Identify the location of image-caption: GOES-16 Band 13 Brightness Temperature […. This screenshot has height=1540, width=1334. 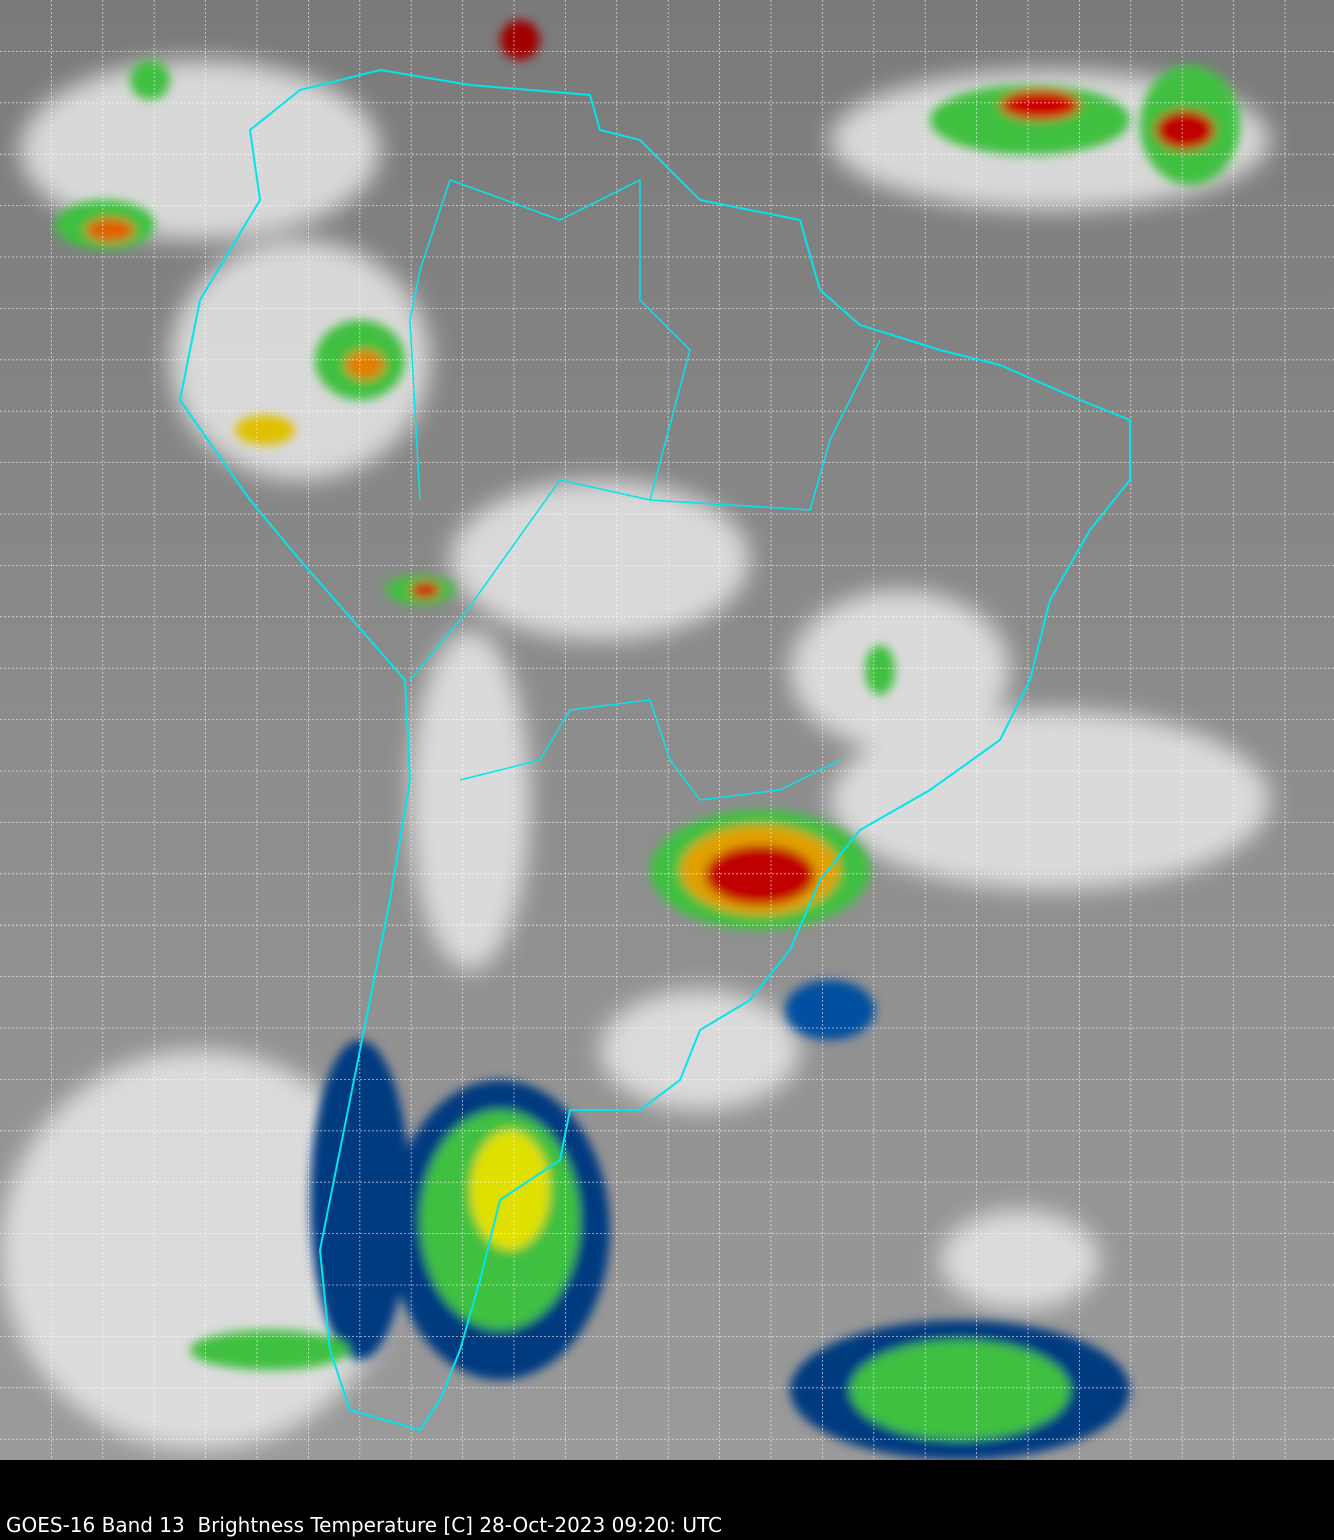
(364, 1525).